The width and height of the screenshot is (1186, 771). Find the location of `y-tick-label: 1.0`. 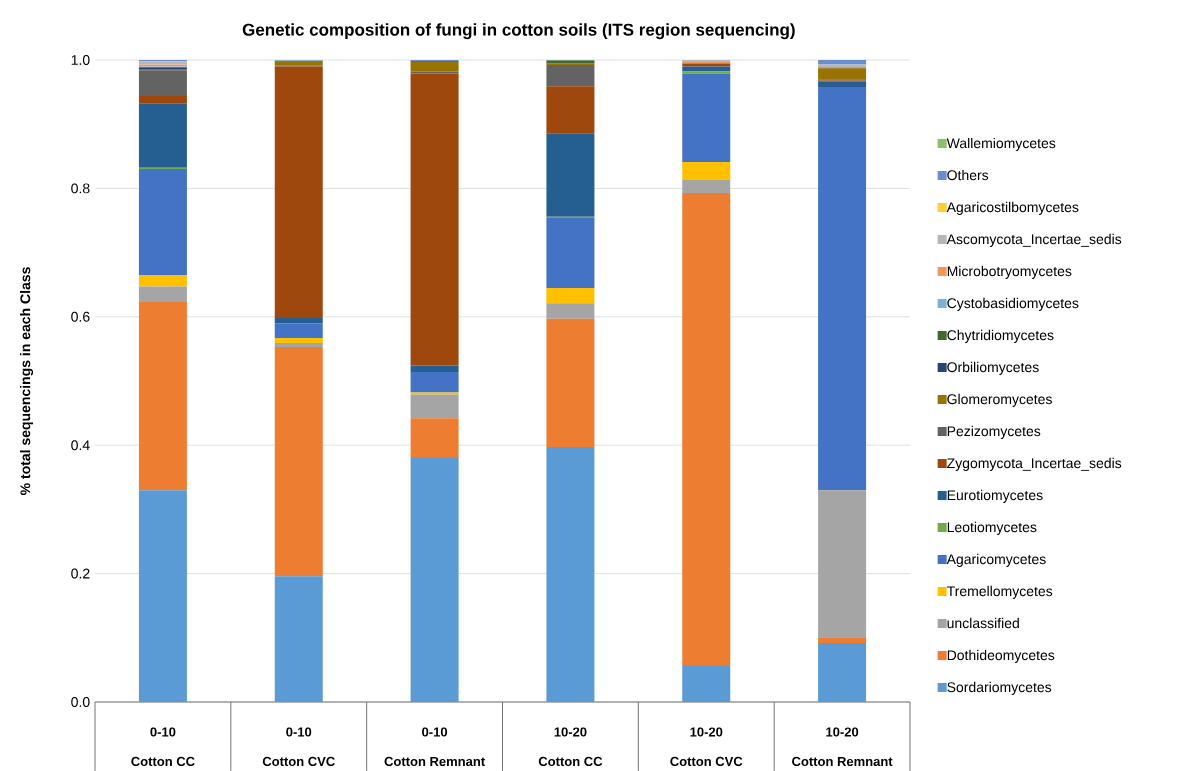

y-tick-label: 1.0 is located at coordinates (80, 60).